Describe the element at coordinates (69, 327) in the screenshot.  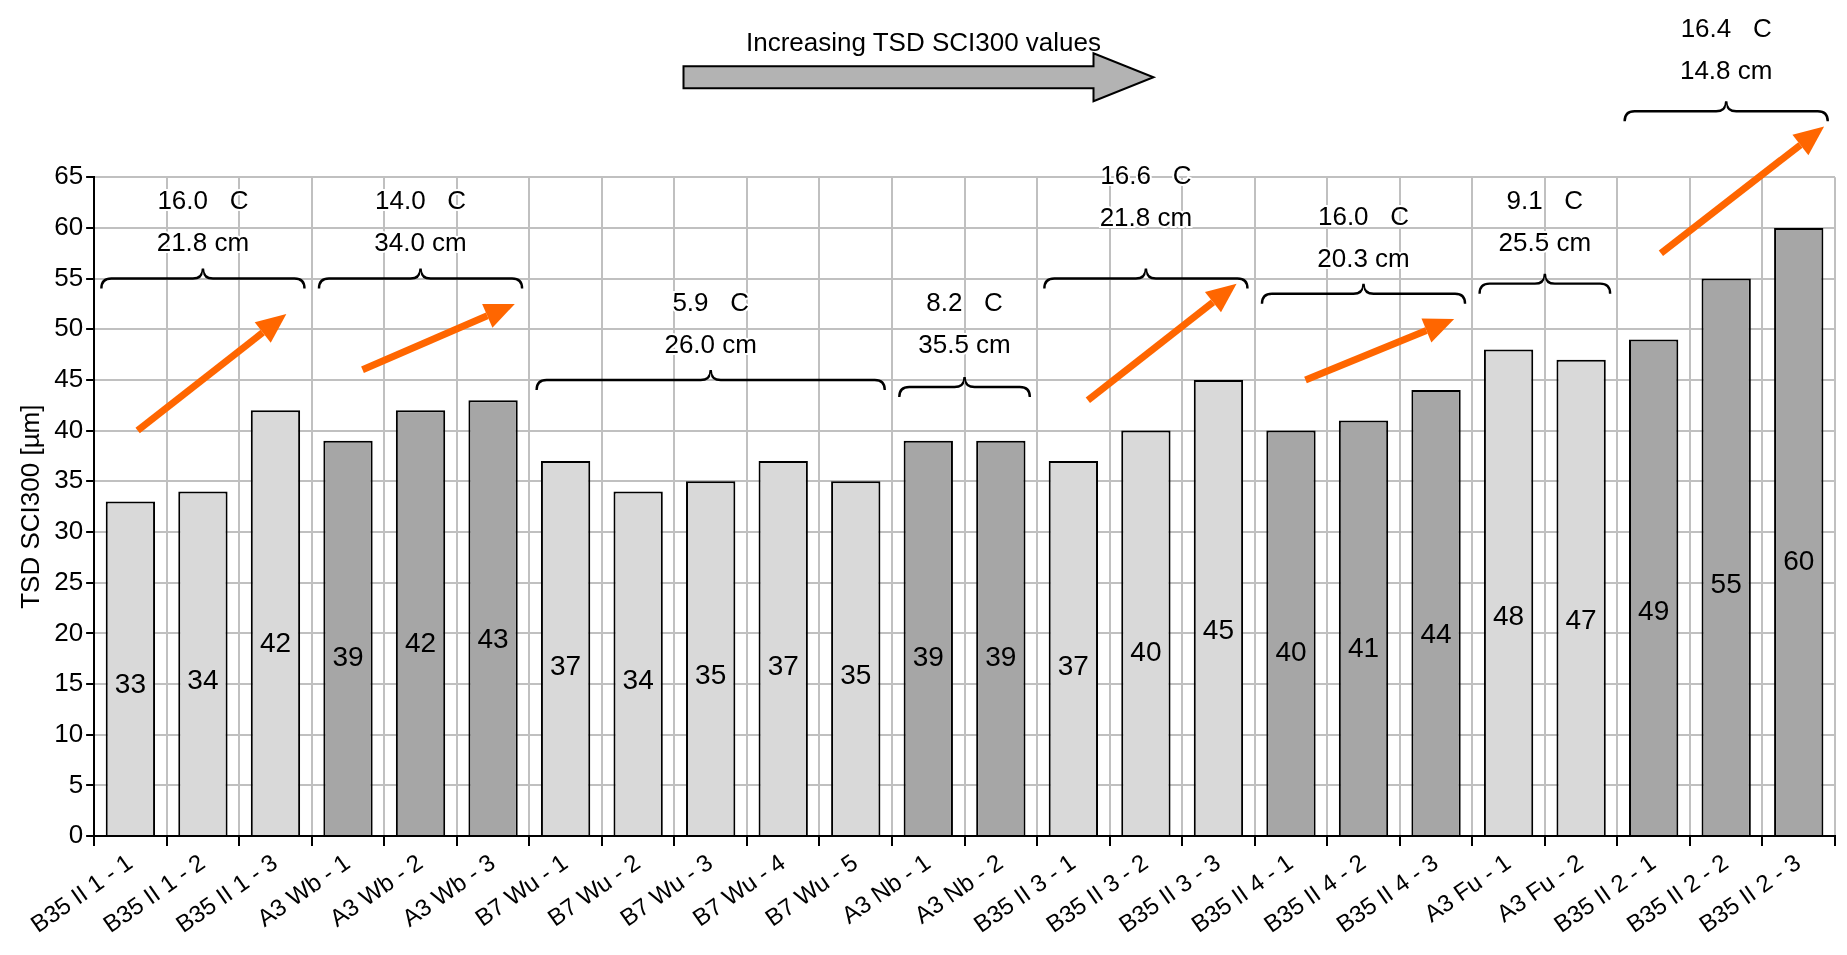
I see `y-tick-label: 50` at that location.